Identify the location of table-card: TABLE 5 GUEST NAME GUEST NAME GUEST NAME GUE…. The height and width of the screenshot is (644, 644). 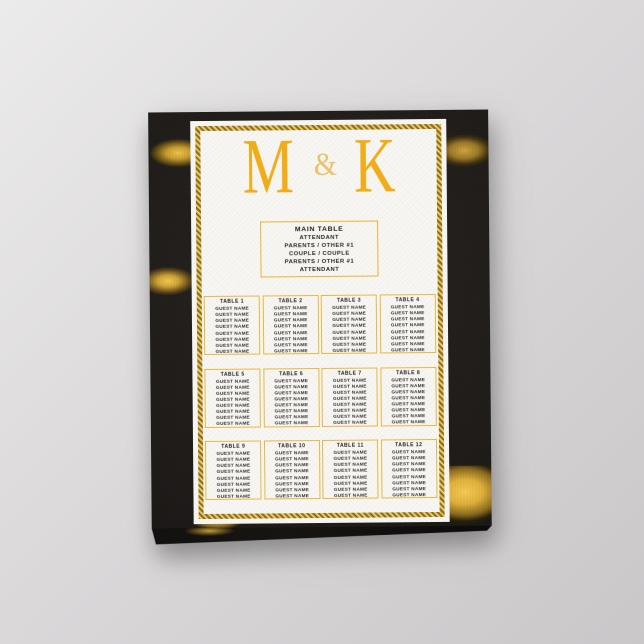
(233, 398).